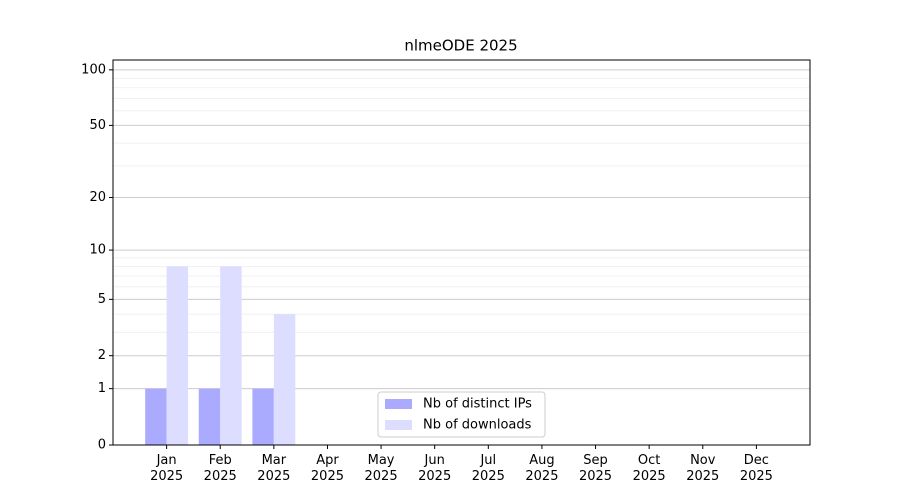 The image size is (900, 500). What do you see at coordinates (477, 404) in the screenshot?
I see `legend-label: Nb of distinct IPs` at bounding box center [477, 404].